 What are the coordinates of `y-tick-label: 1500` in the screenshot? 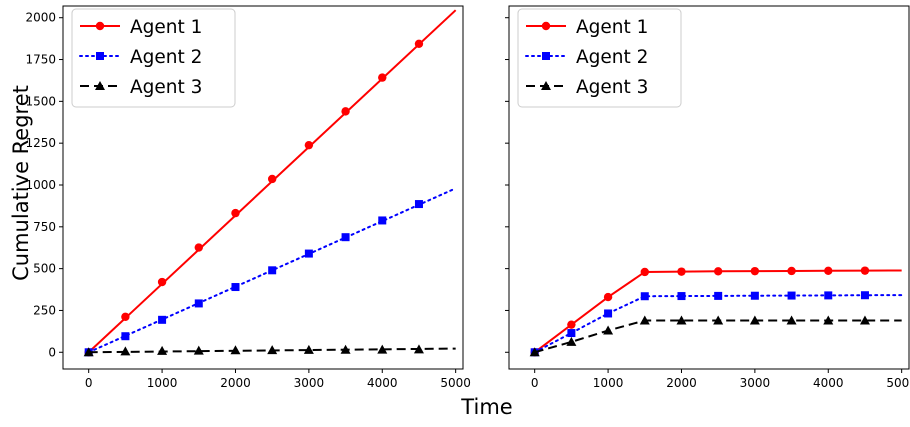 It's located at (40, 101).